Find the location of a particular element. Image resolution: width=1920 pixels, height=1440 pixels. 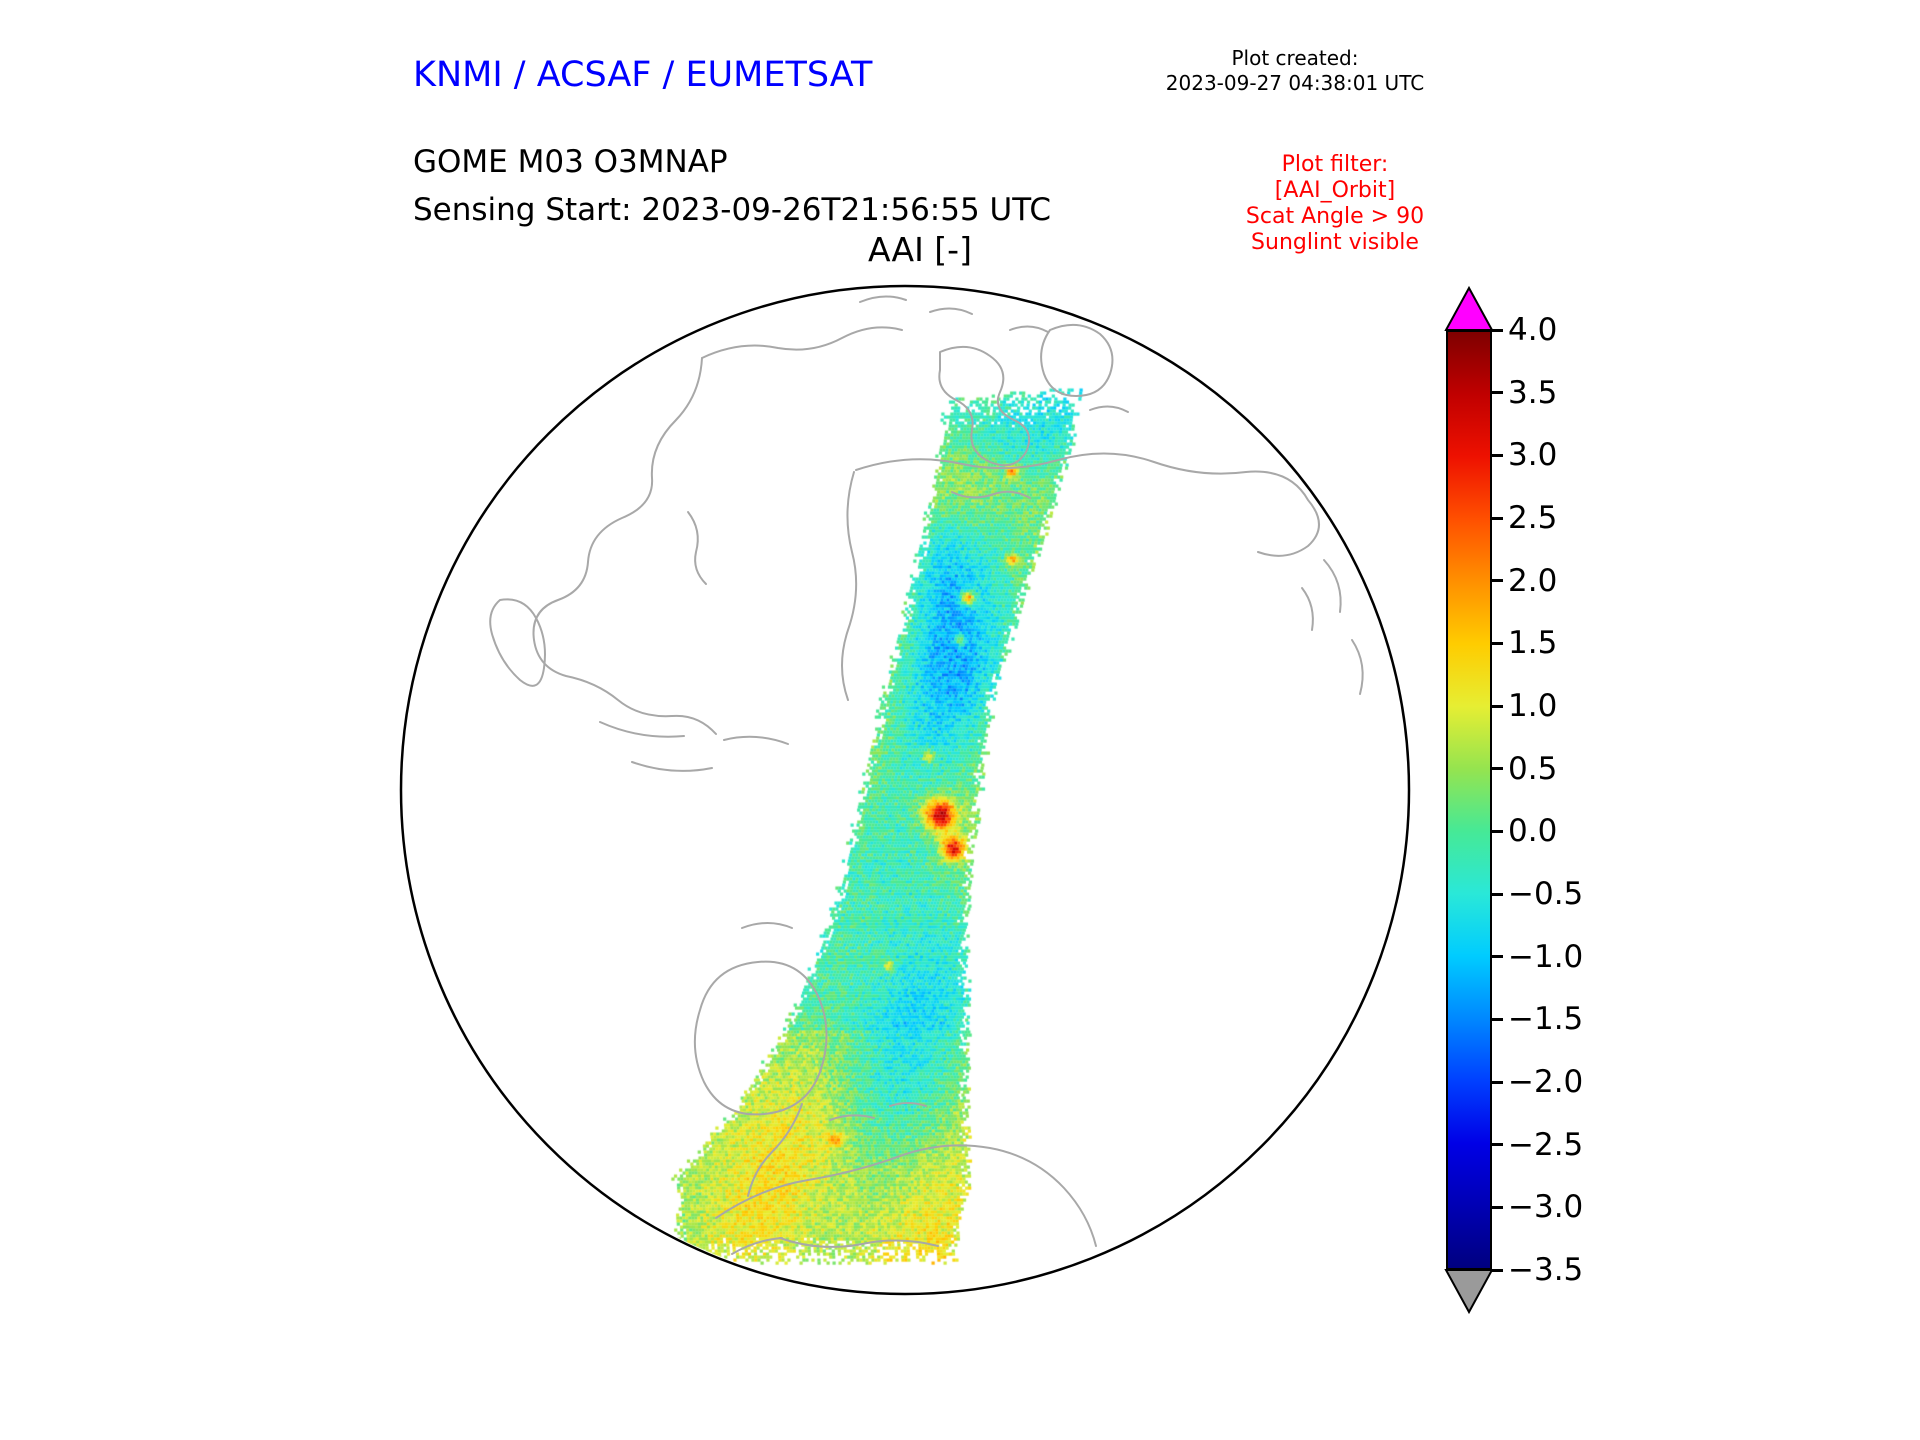

coastline-na-west-coast is located at coordinates (849, 586).